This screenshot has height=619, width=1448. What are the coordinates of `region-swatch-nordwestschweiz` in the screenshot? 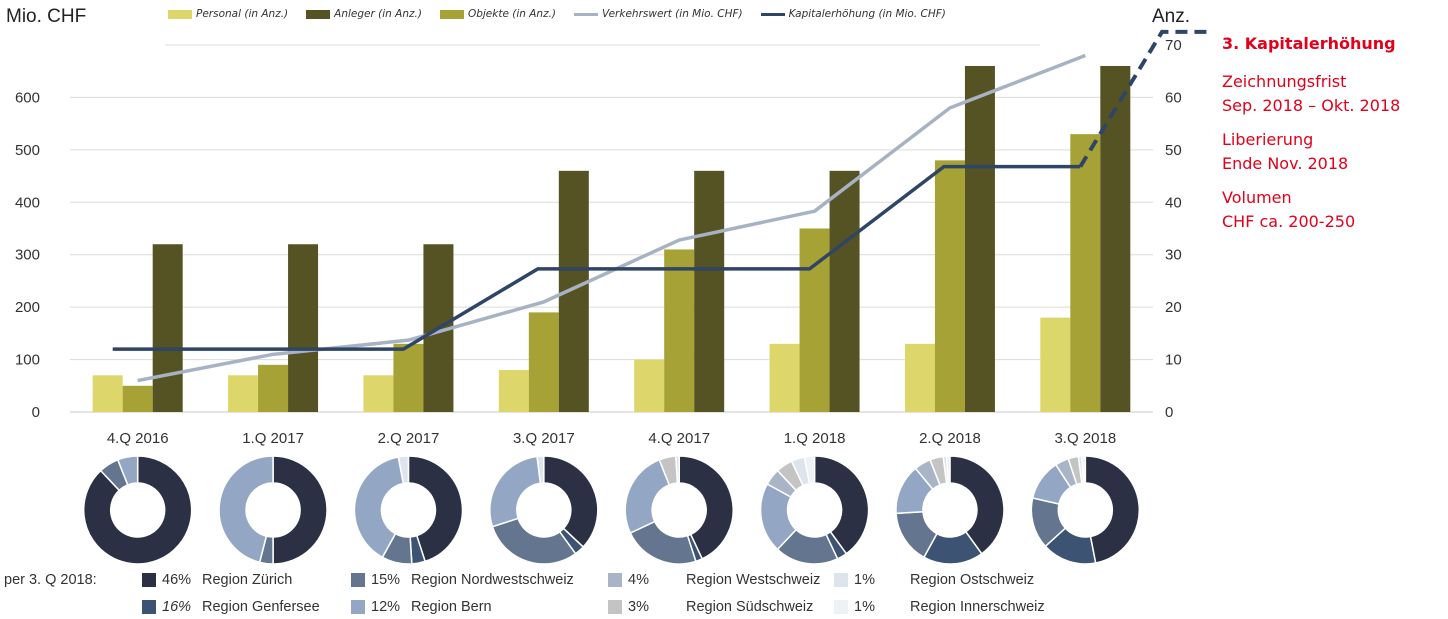 It's located at (358, 580).